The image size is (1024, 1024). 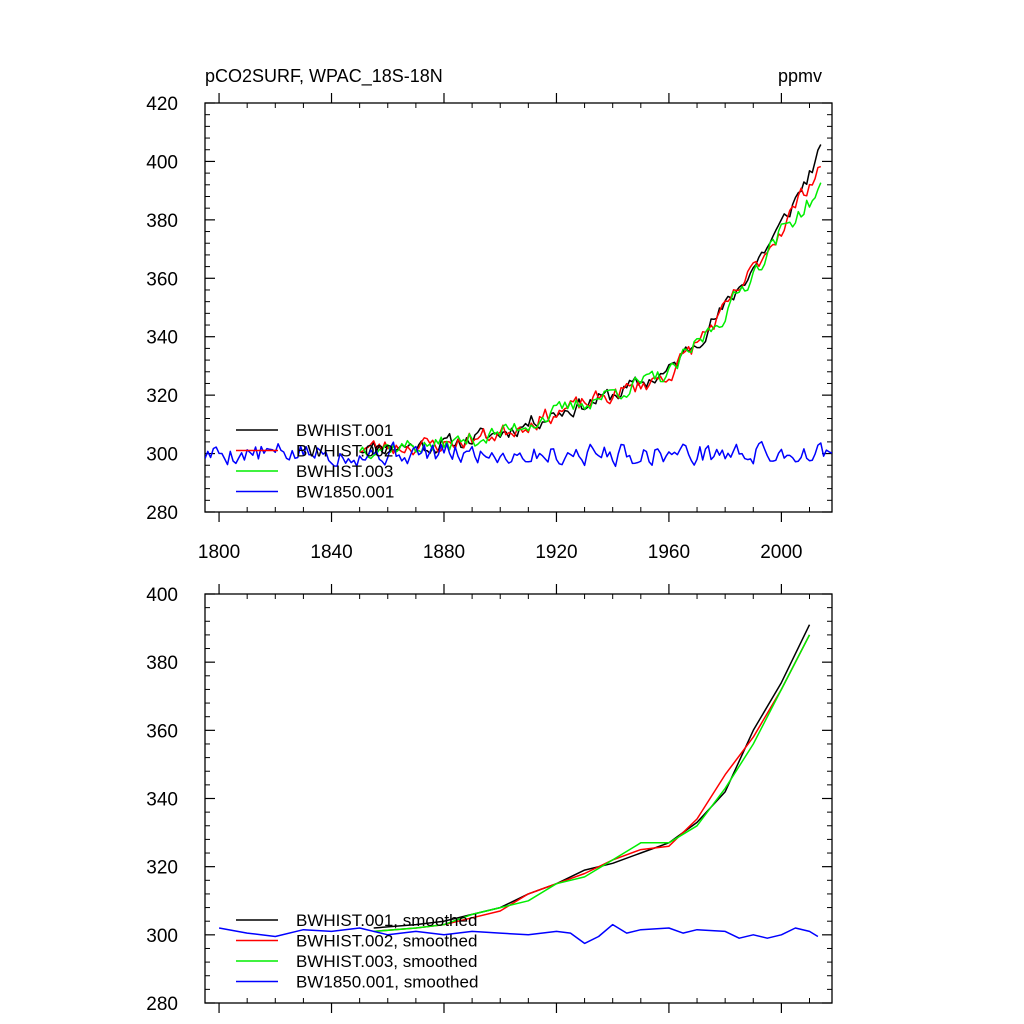 I want to click on y-tick-label: 420, so click(x=162, y=104).